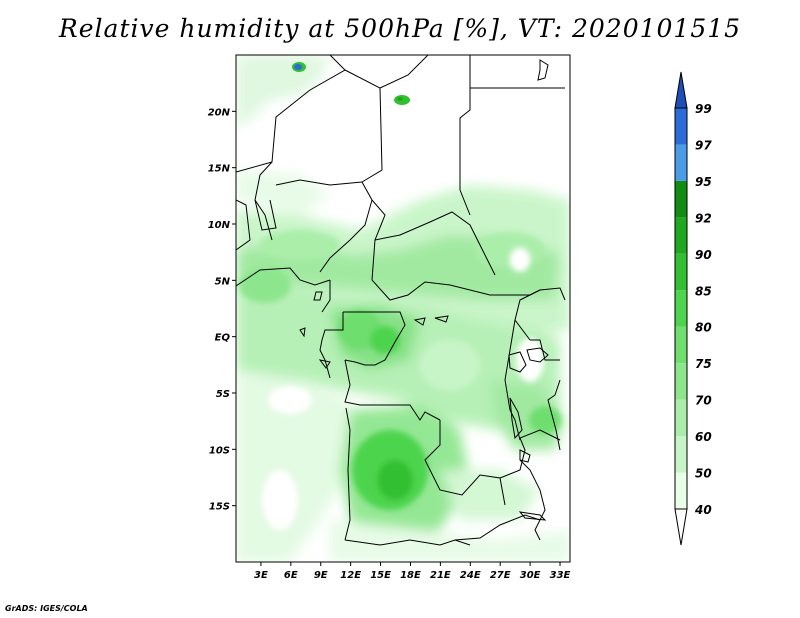 The height and width of the screenshot is (618, 800). Describe the element at coordinates (350, 575) in the screenshot. I see `lon-tick-label: 12E` at that location.